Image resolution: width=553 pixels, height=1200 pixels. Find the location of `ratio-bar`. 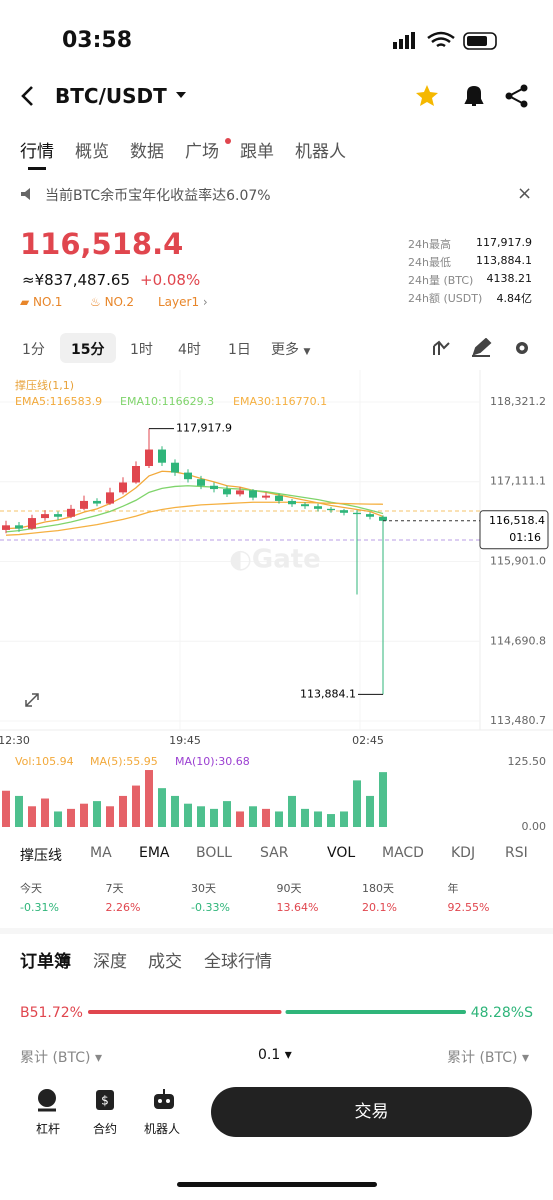

ratio-bar is located at coordinates (277, 1012).